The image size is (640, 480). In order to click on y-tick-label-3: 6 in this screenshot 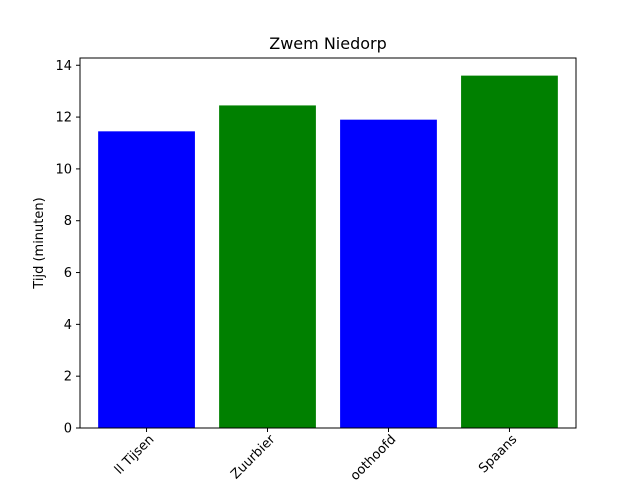, I will do `click(68, 273)`.